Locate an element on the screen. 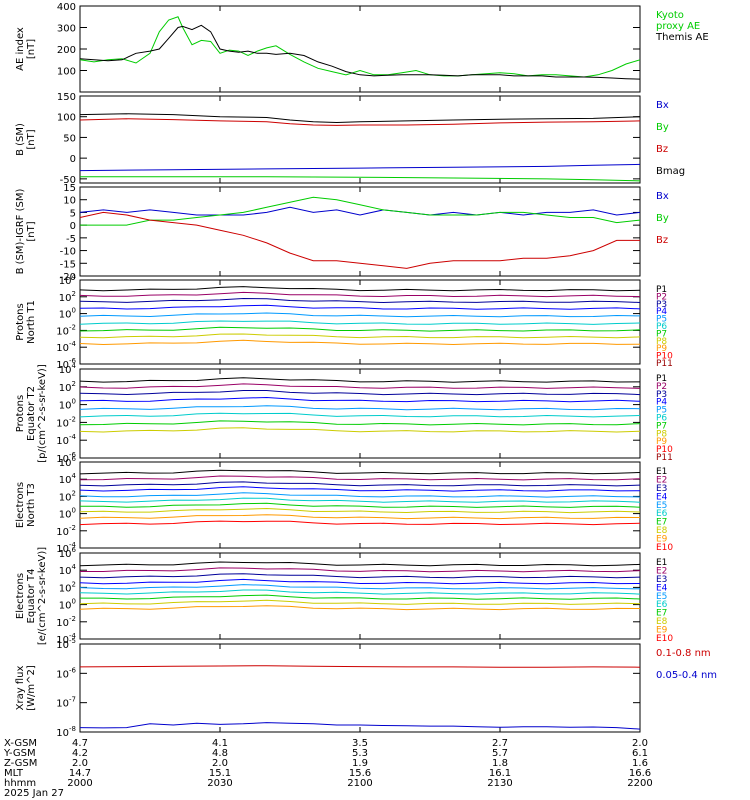  legend-entry: E1 is located at coordinates (661, 472).